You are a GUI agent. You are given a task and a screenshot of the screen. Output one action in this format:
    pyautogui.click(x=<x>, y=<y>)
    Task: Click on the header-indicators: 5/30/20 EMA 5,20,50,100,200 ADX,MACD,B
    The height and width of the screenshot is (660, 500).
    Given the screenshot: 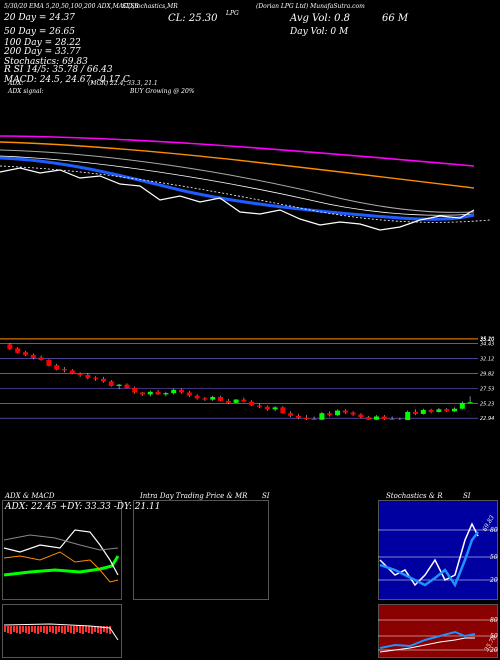 What is the action you would take?
    pyautogui.click(x=71, y=6)
    